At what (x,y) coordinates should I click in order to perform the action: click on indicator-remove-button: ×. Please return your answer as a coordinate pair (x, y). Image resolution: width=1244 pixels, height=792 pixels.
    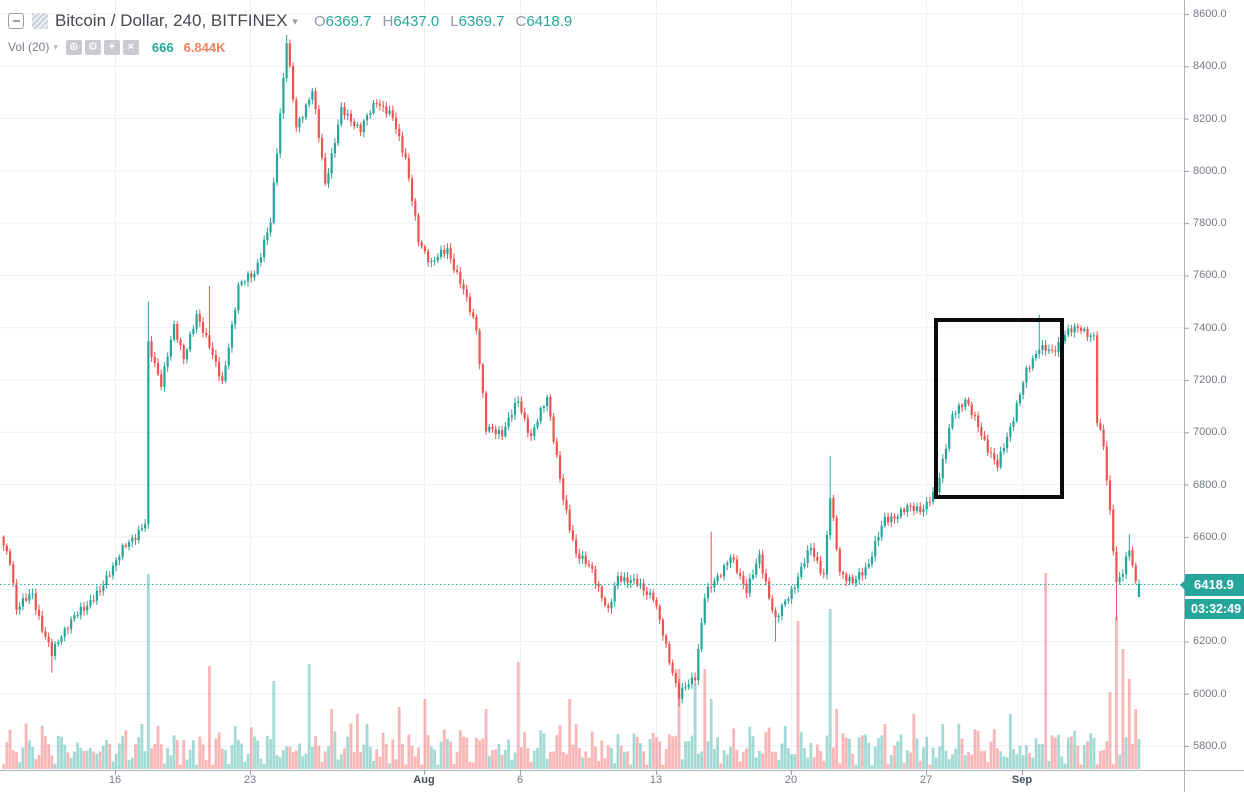
    Looking at the image, I should click on (130, 47).